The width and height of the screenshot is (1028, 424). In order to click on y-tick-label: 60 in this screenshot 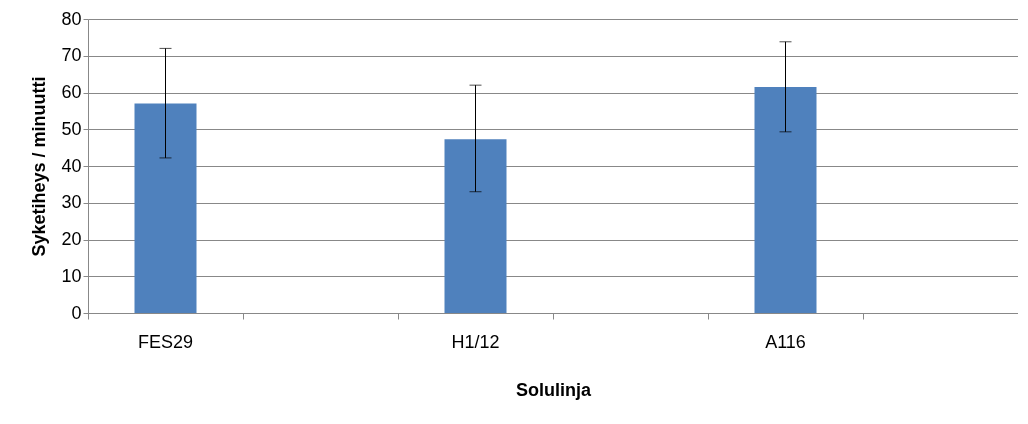, I will do `click(71, 92)`.